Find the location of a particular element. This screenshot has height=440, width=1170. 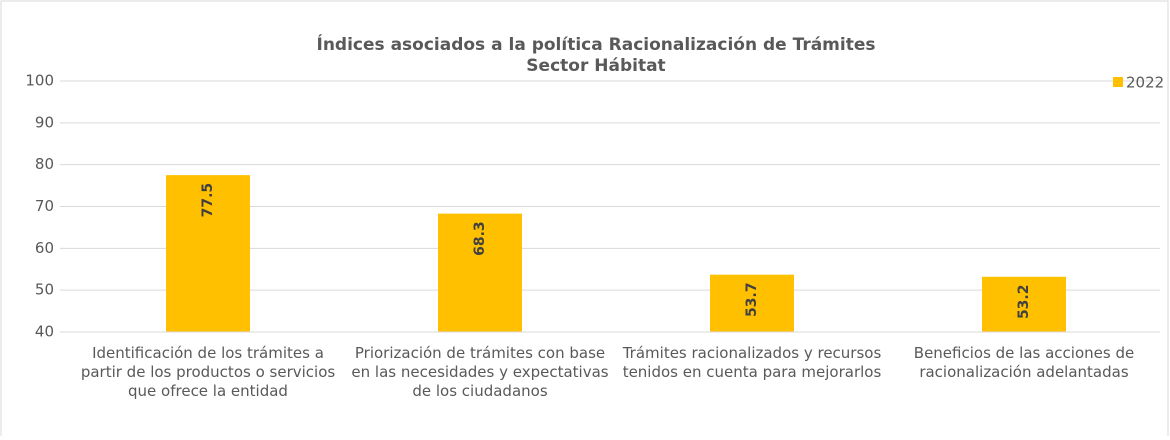

y-tick-label: 70 is located at coordinates (44, 206).